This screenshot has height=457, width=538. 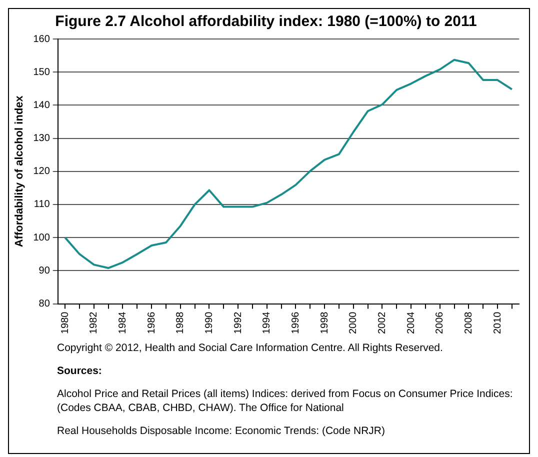 I want to click on y-tick-label: 130, so click(x=41, y=138).